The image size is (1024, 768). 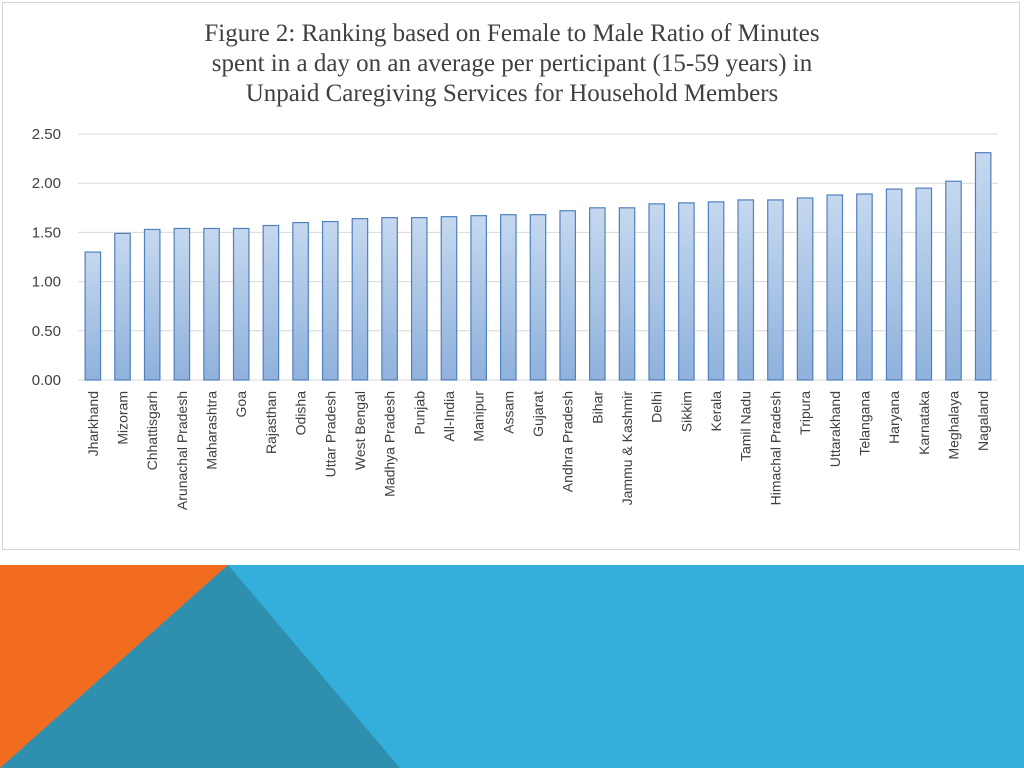 What do you see at coordinates (686, 411) in the screenshot?
I see `x-category-label: Sikkim` at bounding box center [686, 411].